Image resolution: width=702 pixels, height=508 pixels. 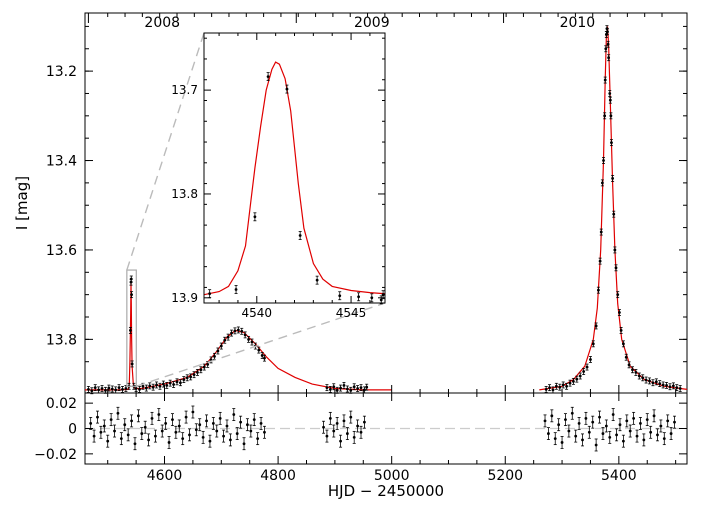 I want to click on residual-y-tick-label: −0.02, so click(x=55, y=455).